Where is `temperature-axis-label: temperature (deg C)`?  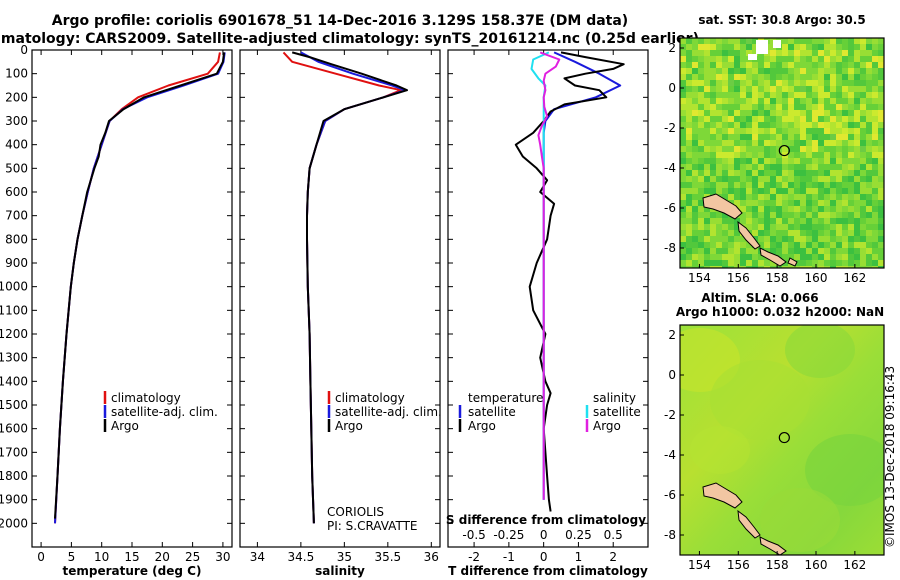
temperature-axis-label: temperature (deg C) is located at coordinates (132, 571).